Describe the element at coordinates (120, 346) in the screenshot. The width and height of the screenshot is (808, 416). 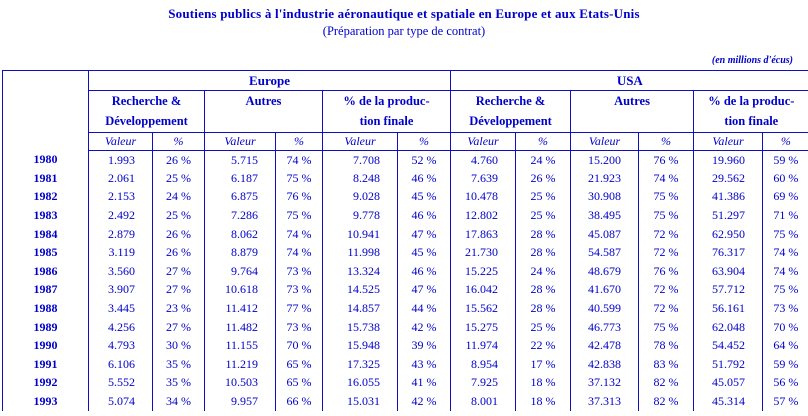
I see `value-cell: 4.793` at that location.